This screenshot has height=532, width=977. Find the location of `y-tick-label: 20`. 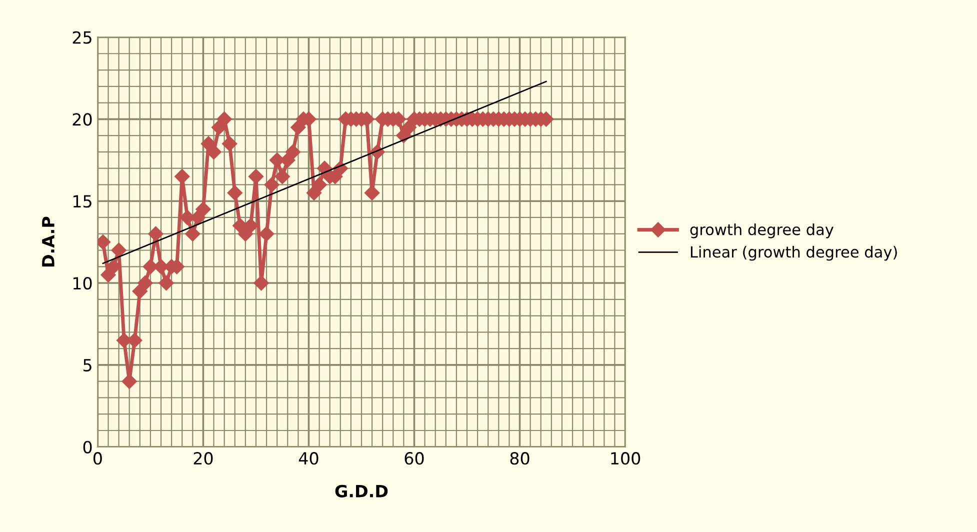

y-tick-label: 20 is located at coordinates (82, 119).